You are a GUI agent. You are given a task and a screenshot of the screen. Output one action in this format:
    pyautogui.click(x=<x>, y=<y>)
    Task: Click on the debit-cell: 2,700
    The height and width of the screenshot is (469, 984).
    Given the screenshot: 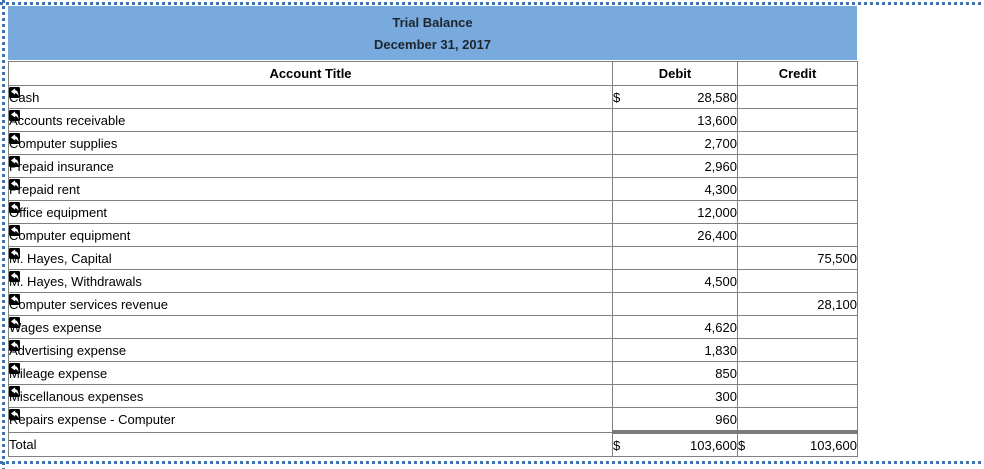 What is the action you would take?
    pyautogui.click(x=675, y=143)
    